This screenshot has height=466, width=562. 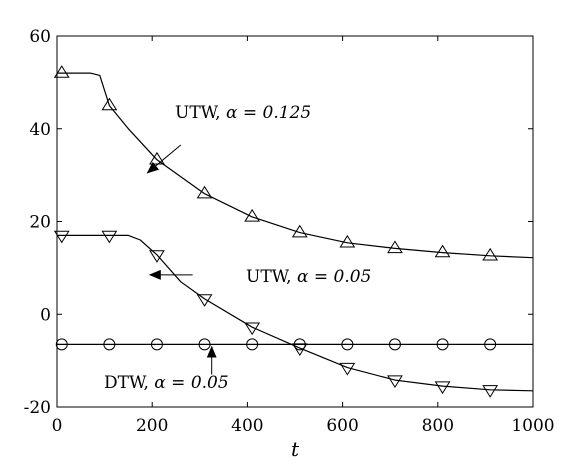 I want to click on x-tick-label: 200, so click(x=152, y=426).